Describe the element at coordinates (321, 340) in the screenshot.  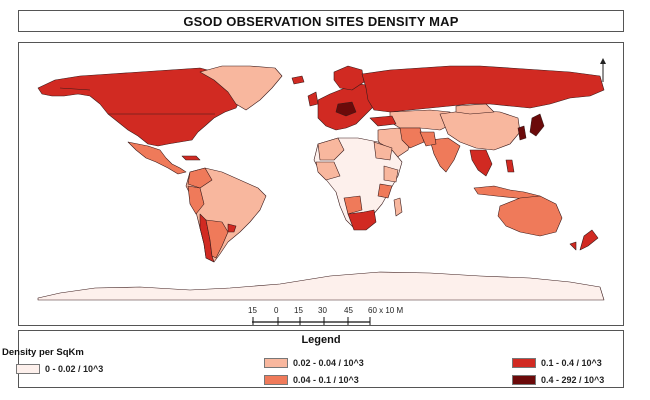
I see `legend-title: Legend` at that location.